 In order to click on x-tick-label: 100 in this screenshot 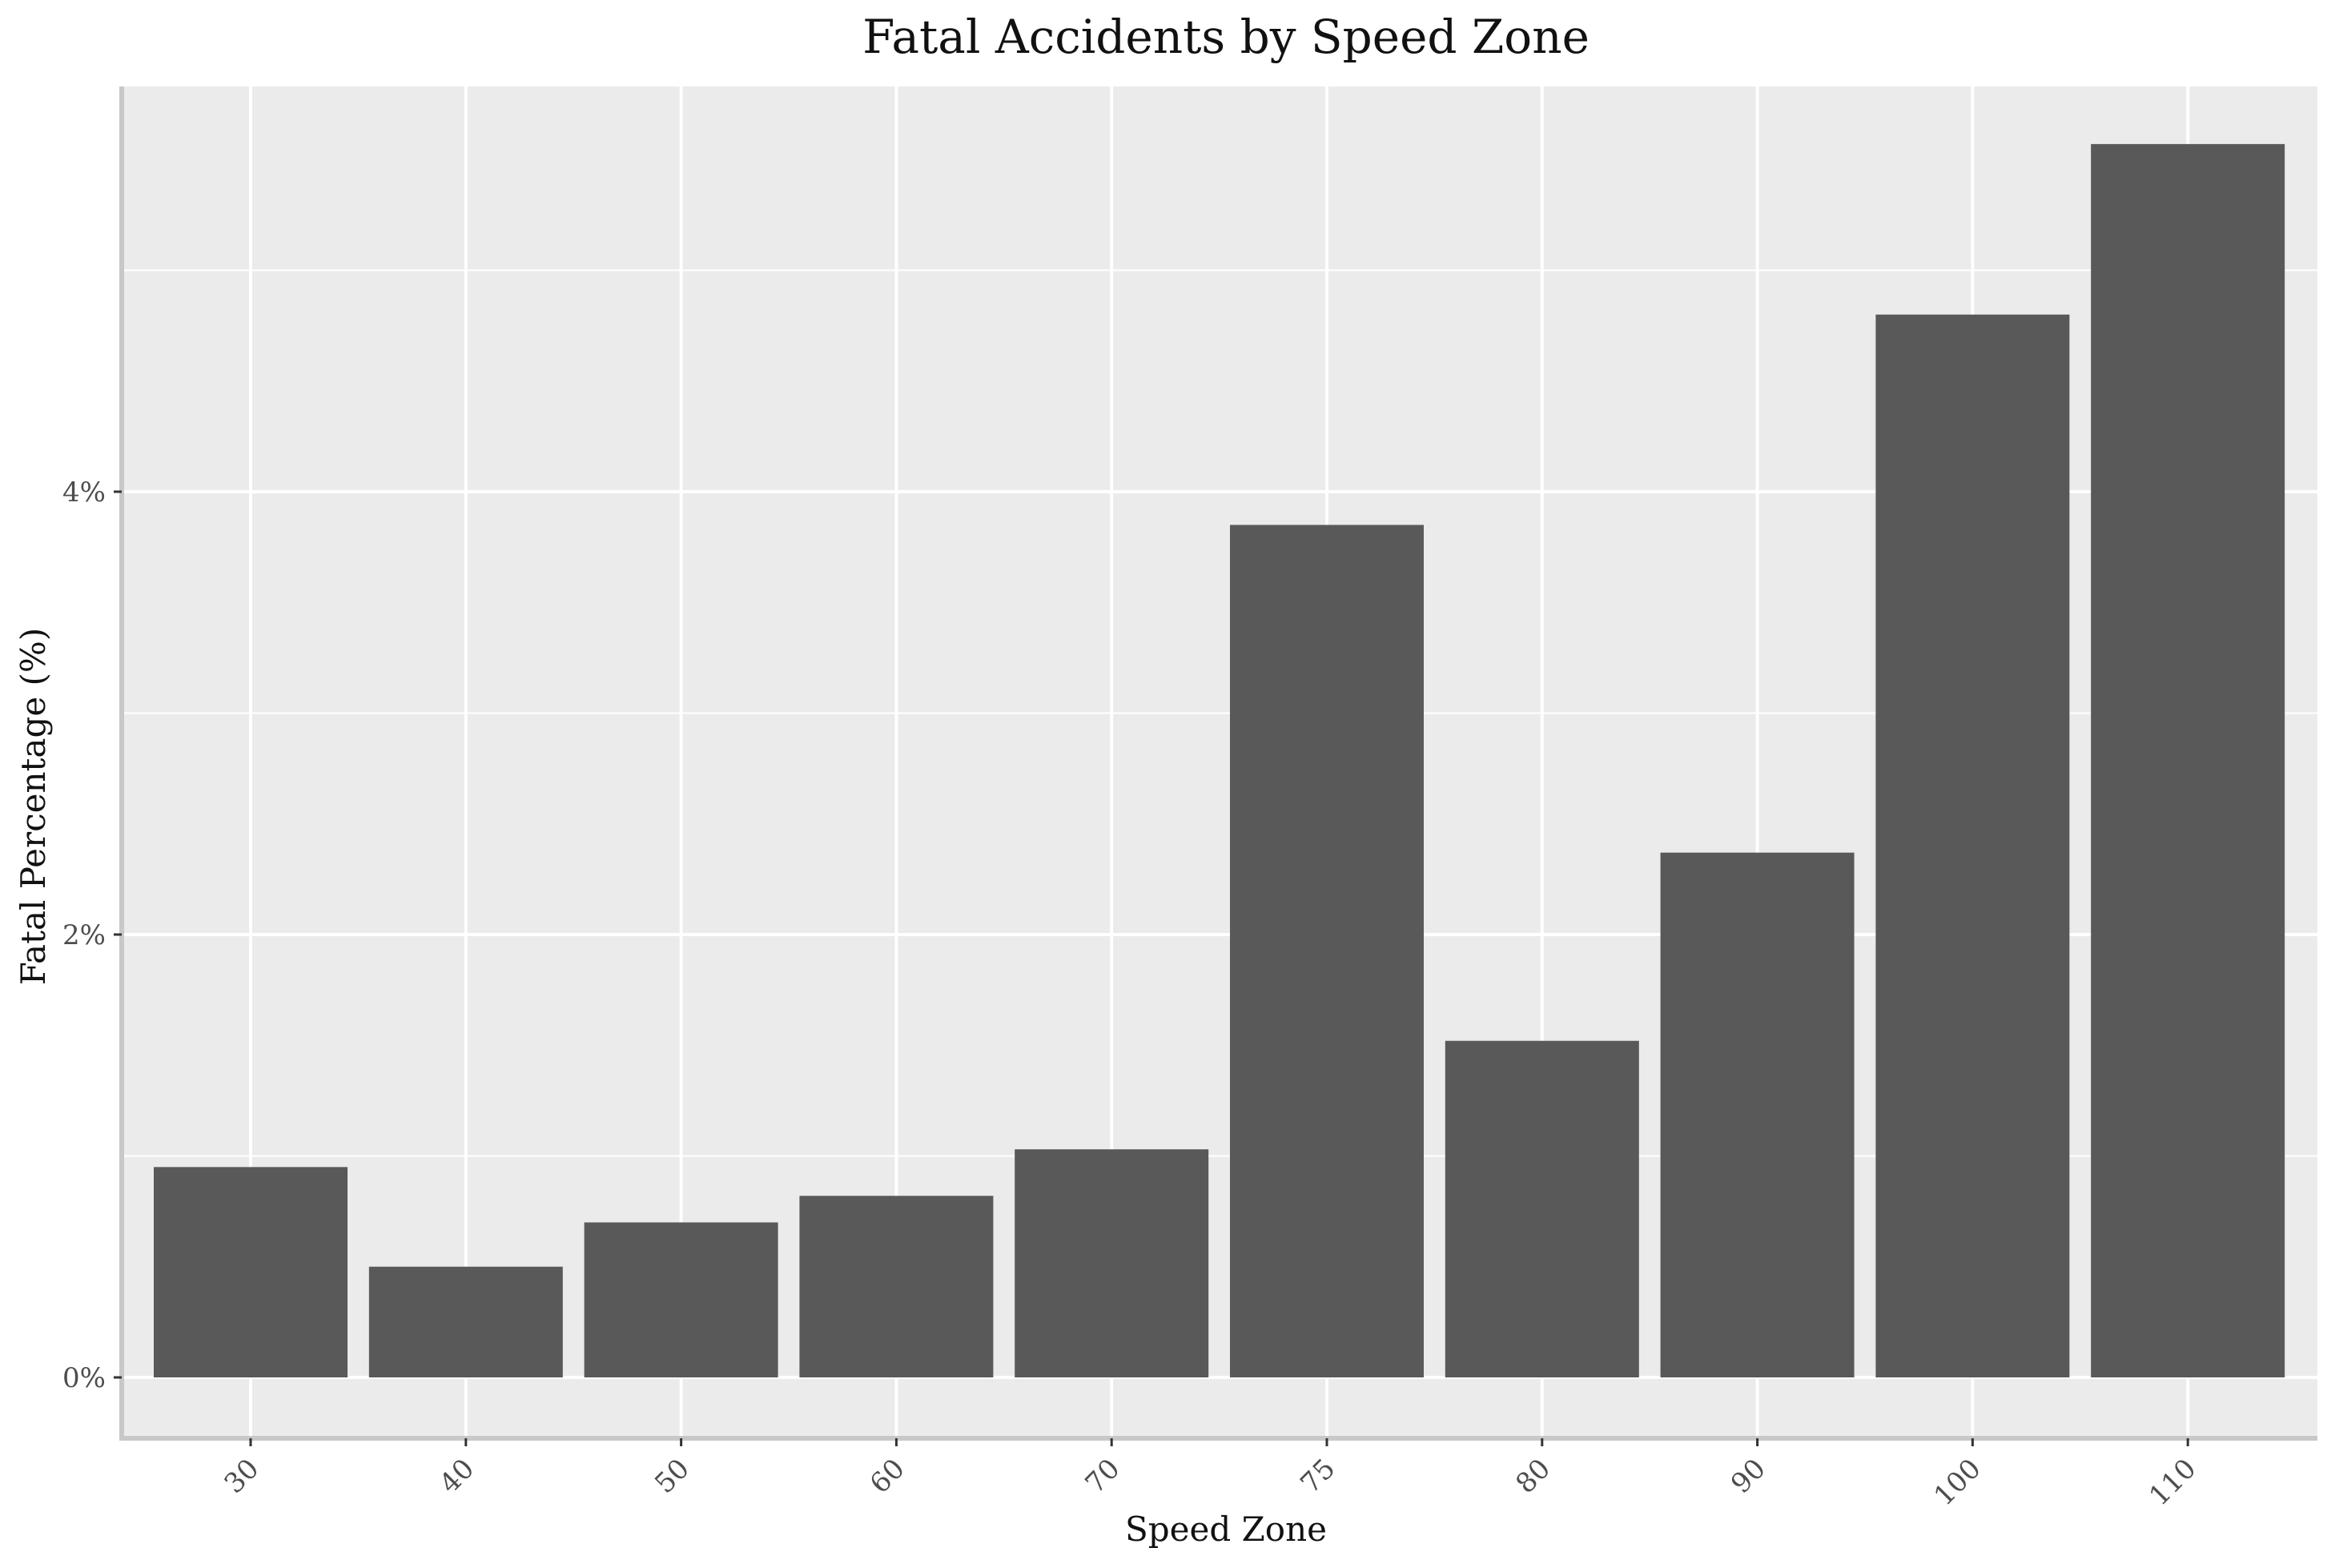, I will do `click(1958, 1483)`.